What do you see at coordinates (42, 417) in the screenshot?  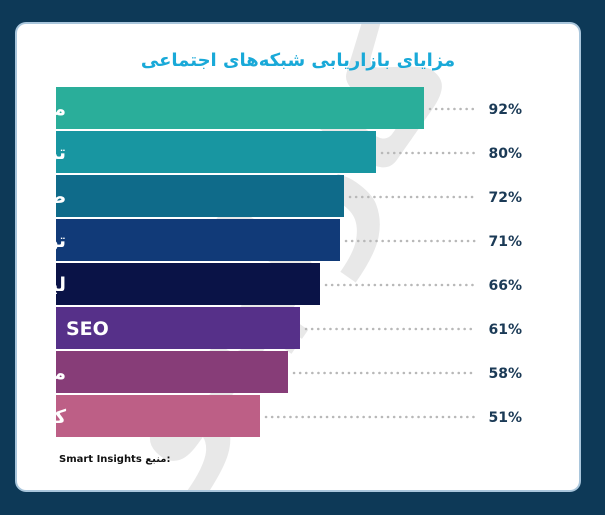 I see `category-label: کاهش هزینه‌ها` at bounding box center [42, 417].